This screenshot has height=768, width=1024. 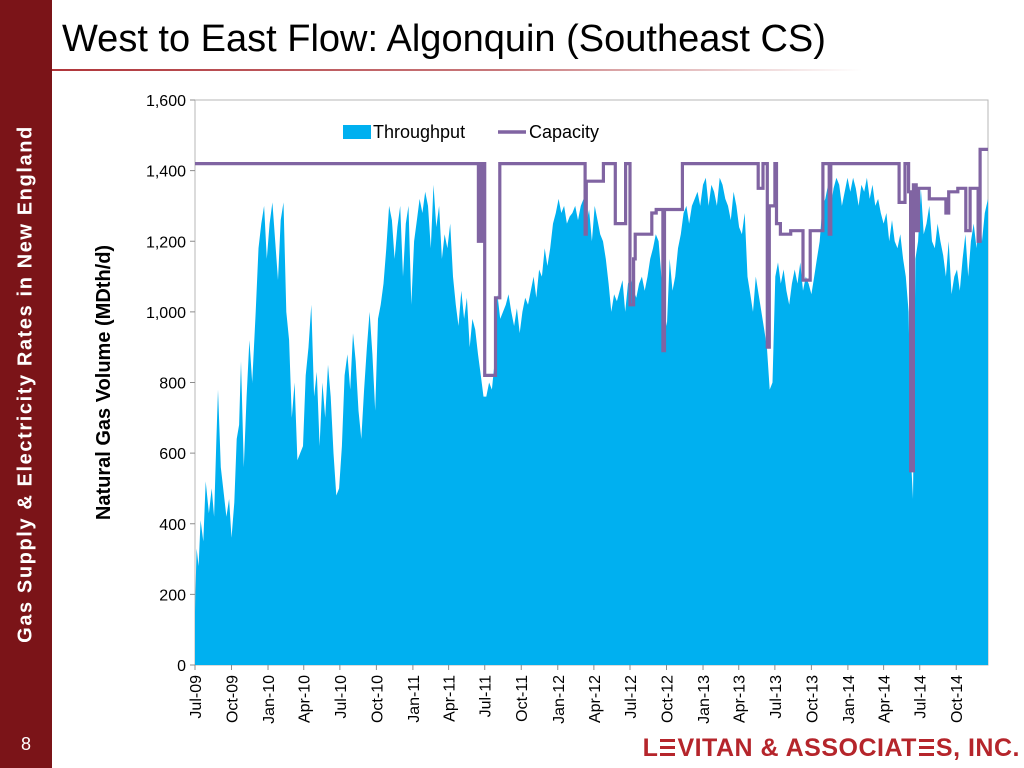 What do you see at coordinates (26, 744) in the screenshot?
I see `page-number: 8` at bounding box center [26, 744].